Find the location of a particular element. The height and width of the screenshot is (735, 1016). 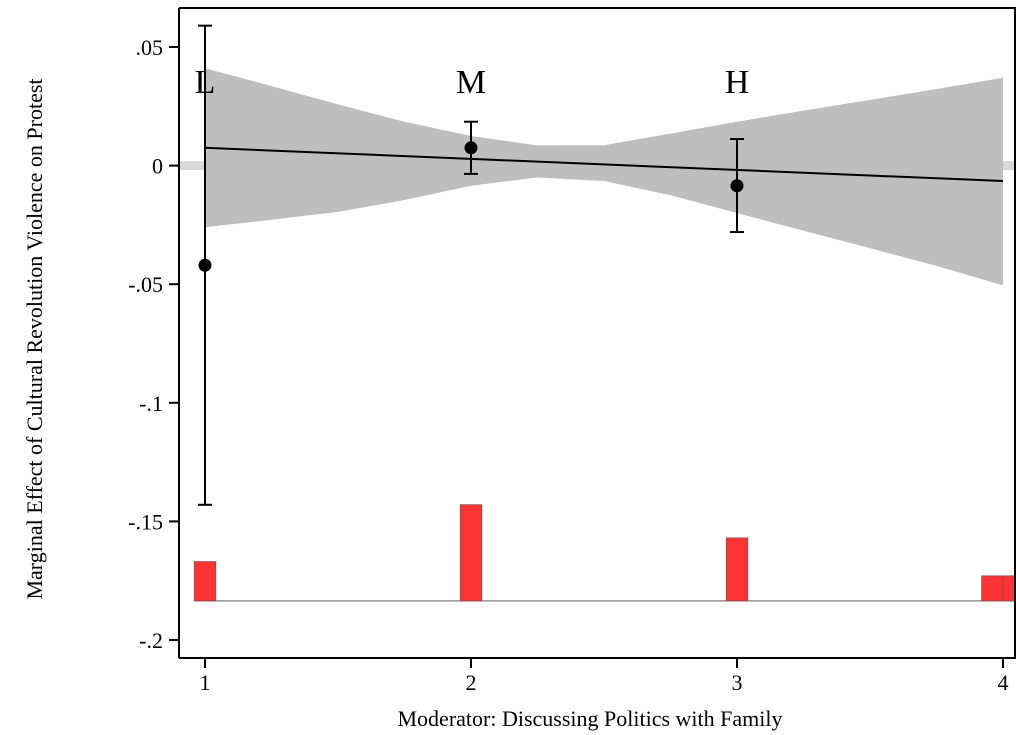

y-tick-label: -.05 is located at coordinates (145, 284).